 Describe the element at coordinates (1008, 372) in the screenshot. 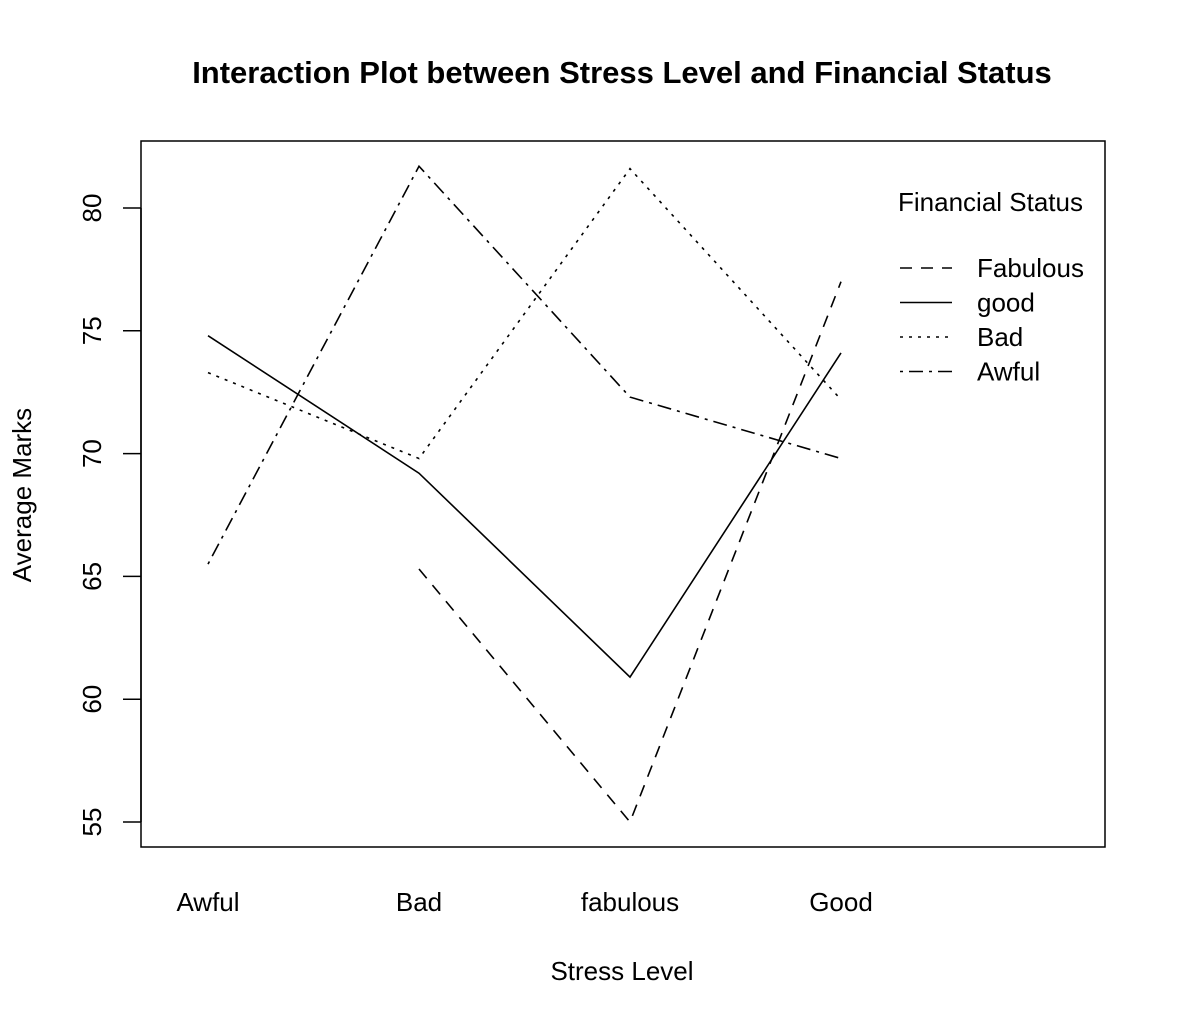

I see `legend-label: Awful` at that location.